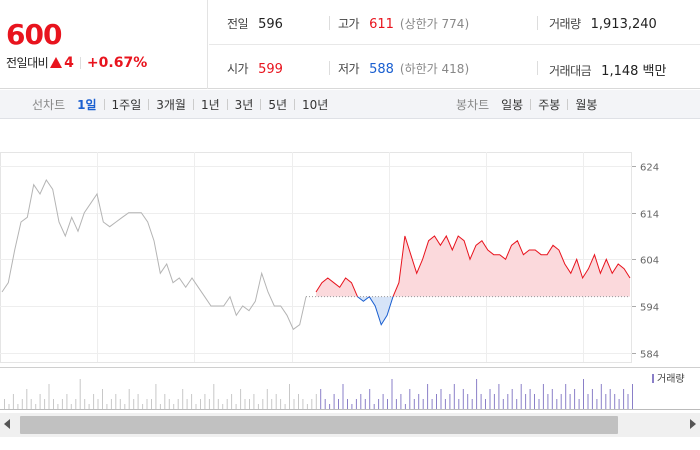 Image resolution: width=700 pixels, height=450 pixels. I want to click on volume-legend: 거래량, so click(668, 379).